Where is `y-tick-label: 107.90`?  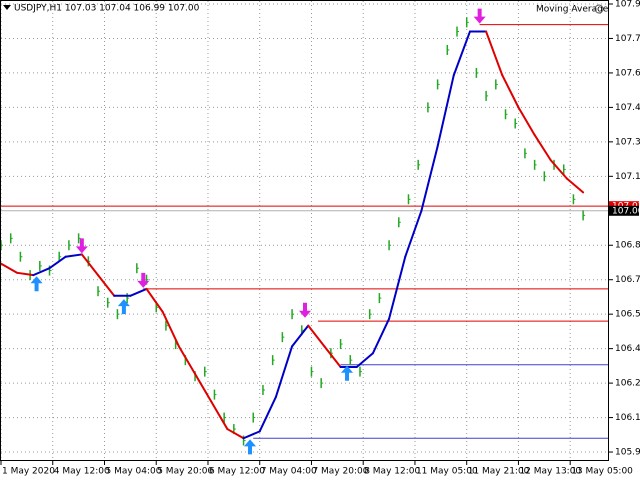 y-tick-label: 107.90 is located at coordinates (627, 4).